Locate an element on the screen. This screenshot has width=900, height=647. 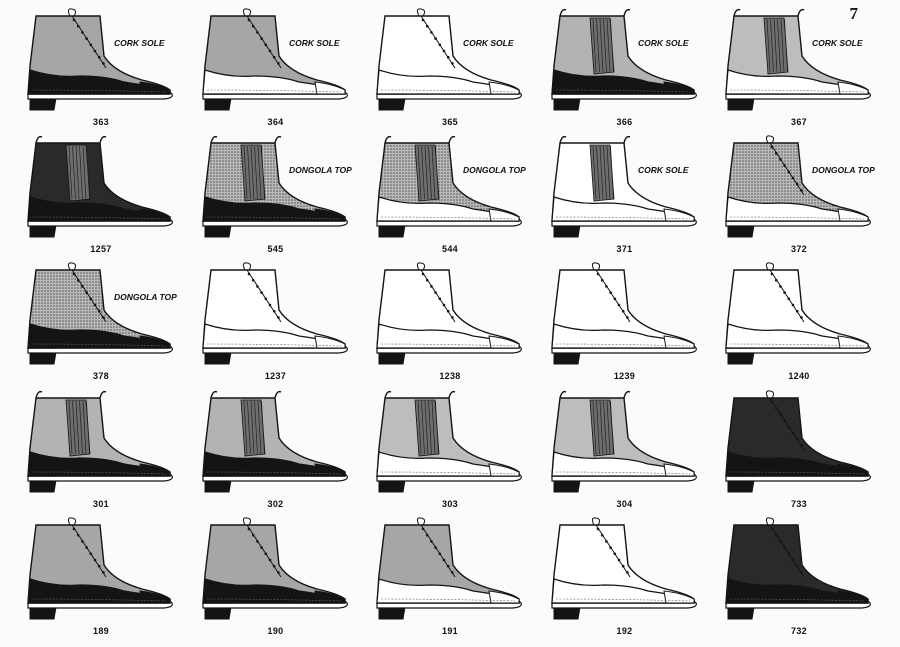
shoe-item: CORK SOLE 371 is located at coordinates (625, 196).